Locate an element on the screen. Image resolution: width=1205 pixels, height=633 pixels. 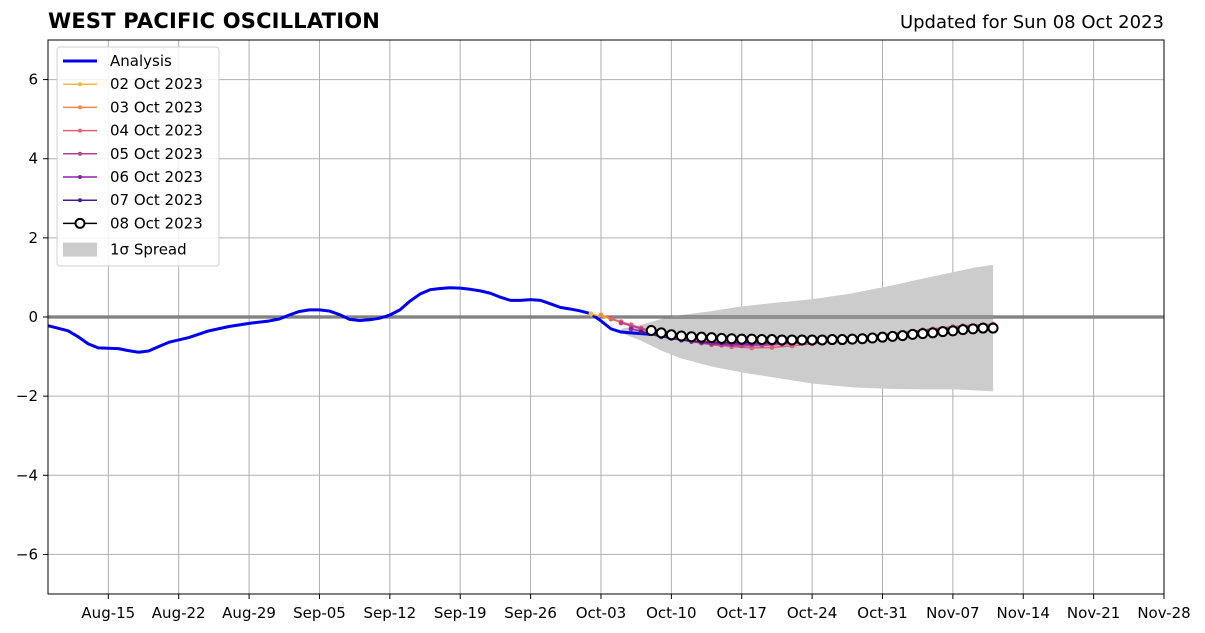
x-tick-label: Sep-05 is located at coordinates (319, 613).